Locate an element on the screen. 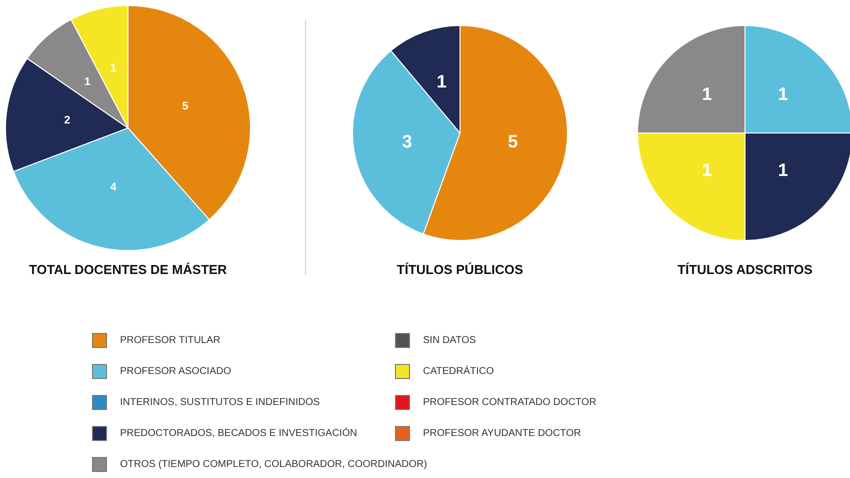 The height and width of the screenshot is (478, 850). legend-label: OTROS (TIEMPO COMPLETO, COLABORADOR, COORDINADOR) is located at coordinates (274, 464).